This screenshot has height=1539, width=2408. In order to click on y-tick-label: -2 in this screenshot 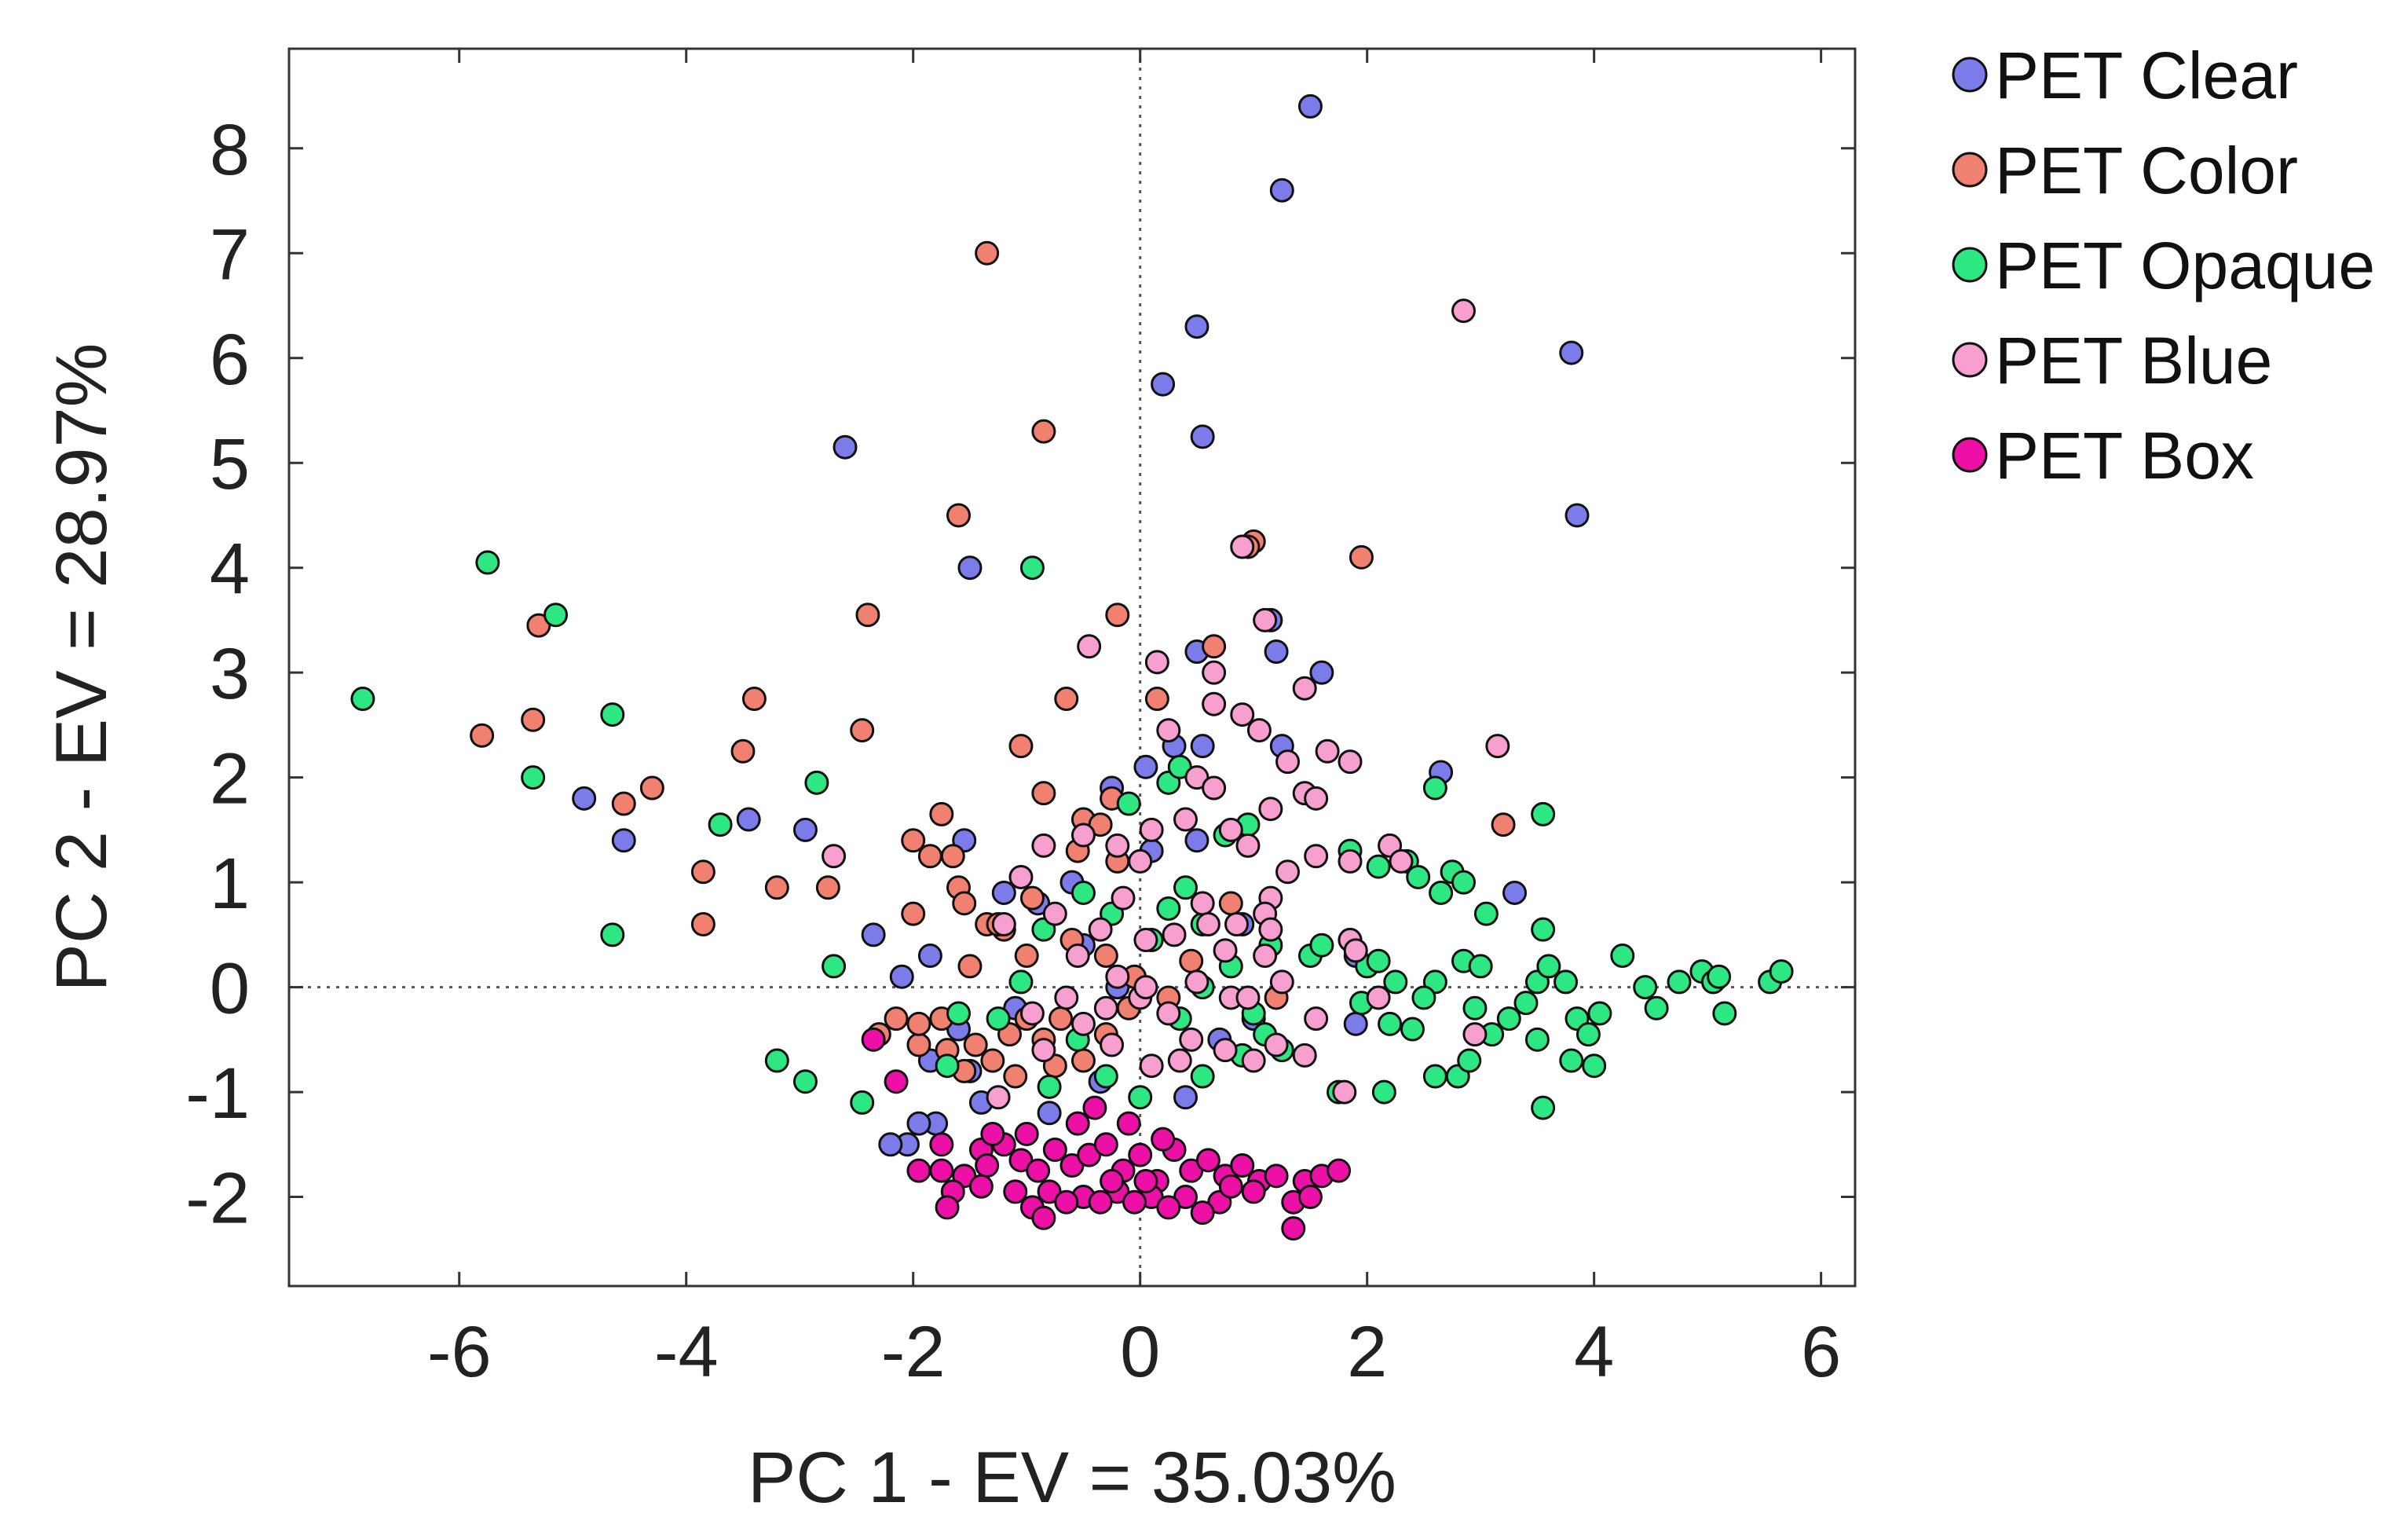, I will do `click(217, 1199)`.